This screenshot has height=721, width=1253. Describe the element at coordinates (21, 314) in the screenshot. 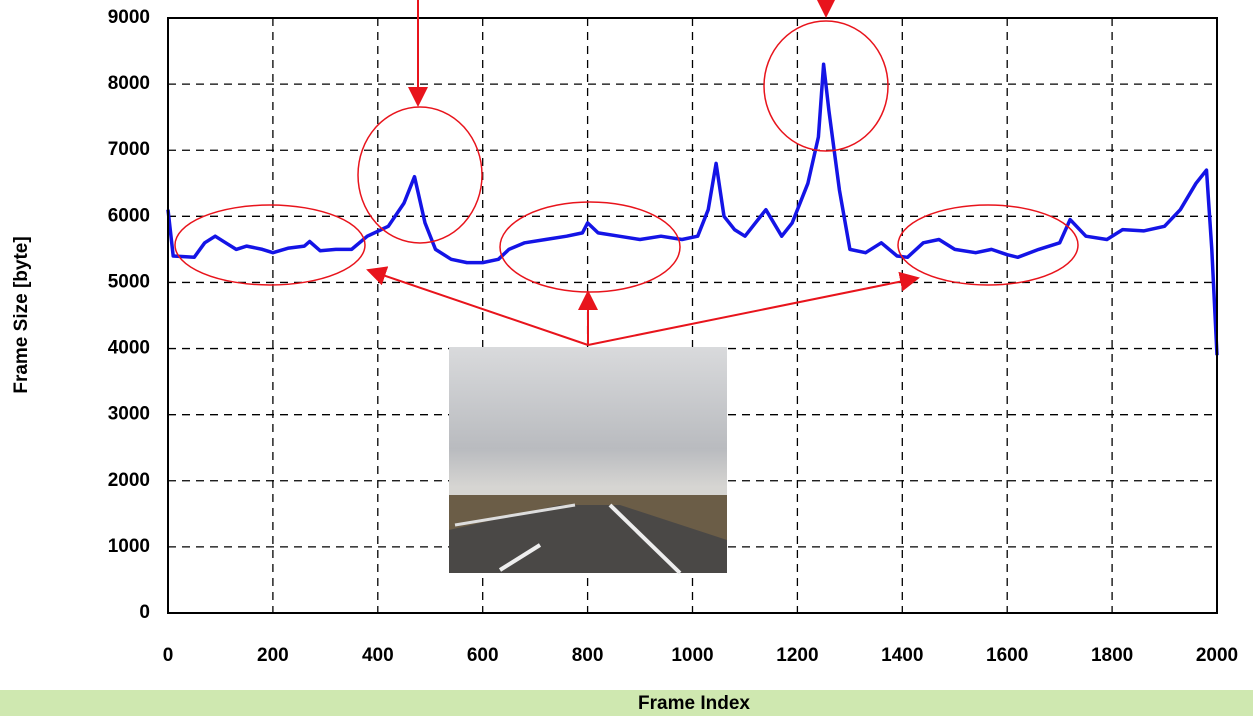

I see `y-axis-label: Frame Size [byte]` at that location.